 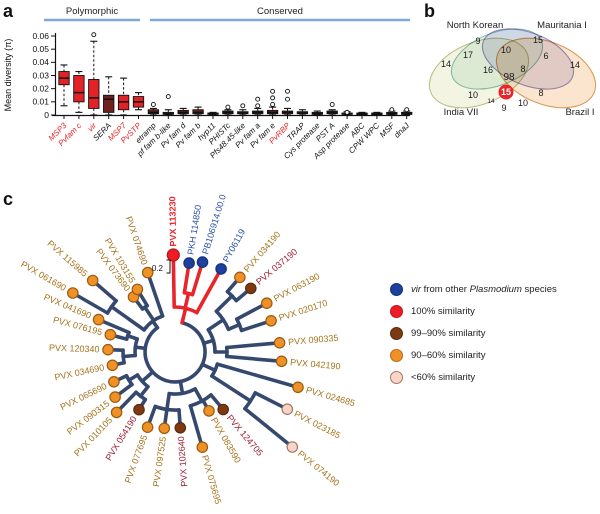 What do you see at coordinates (46, 115) in the screenshot?
I see `y-tick-label: 0` at bounding box center [46, 115].